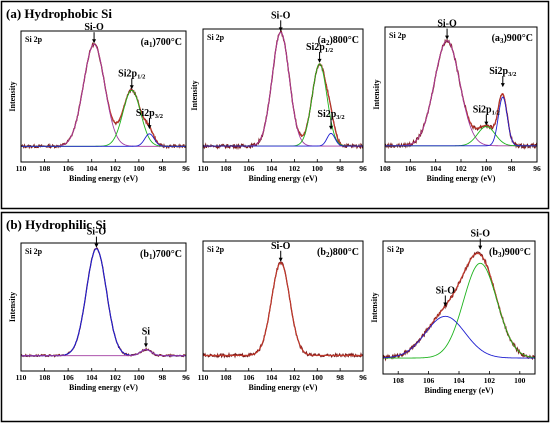 Image resolution: width=550 pixels, height=423 pixels. What do you see at coordinates (512, 39) in the screenshot?
I see `panel-title: (a3)900°C` at bounding box center [512, 39].